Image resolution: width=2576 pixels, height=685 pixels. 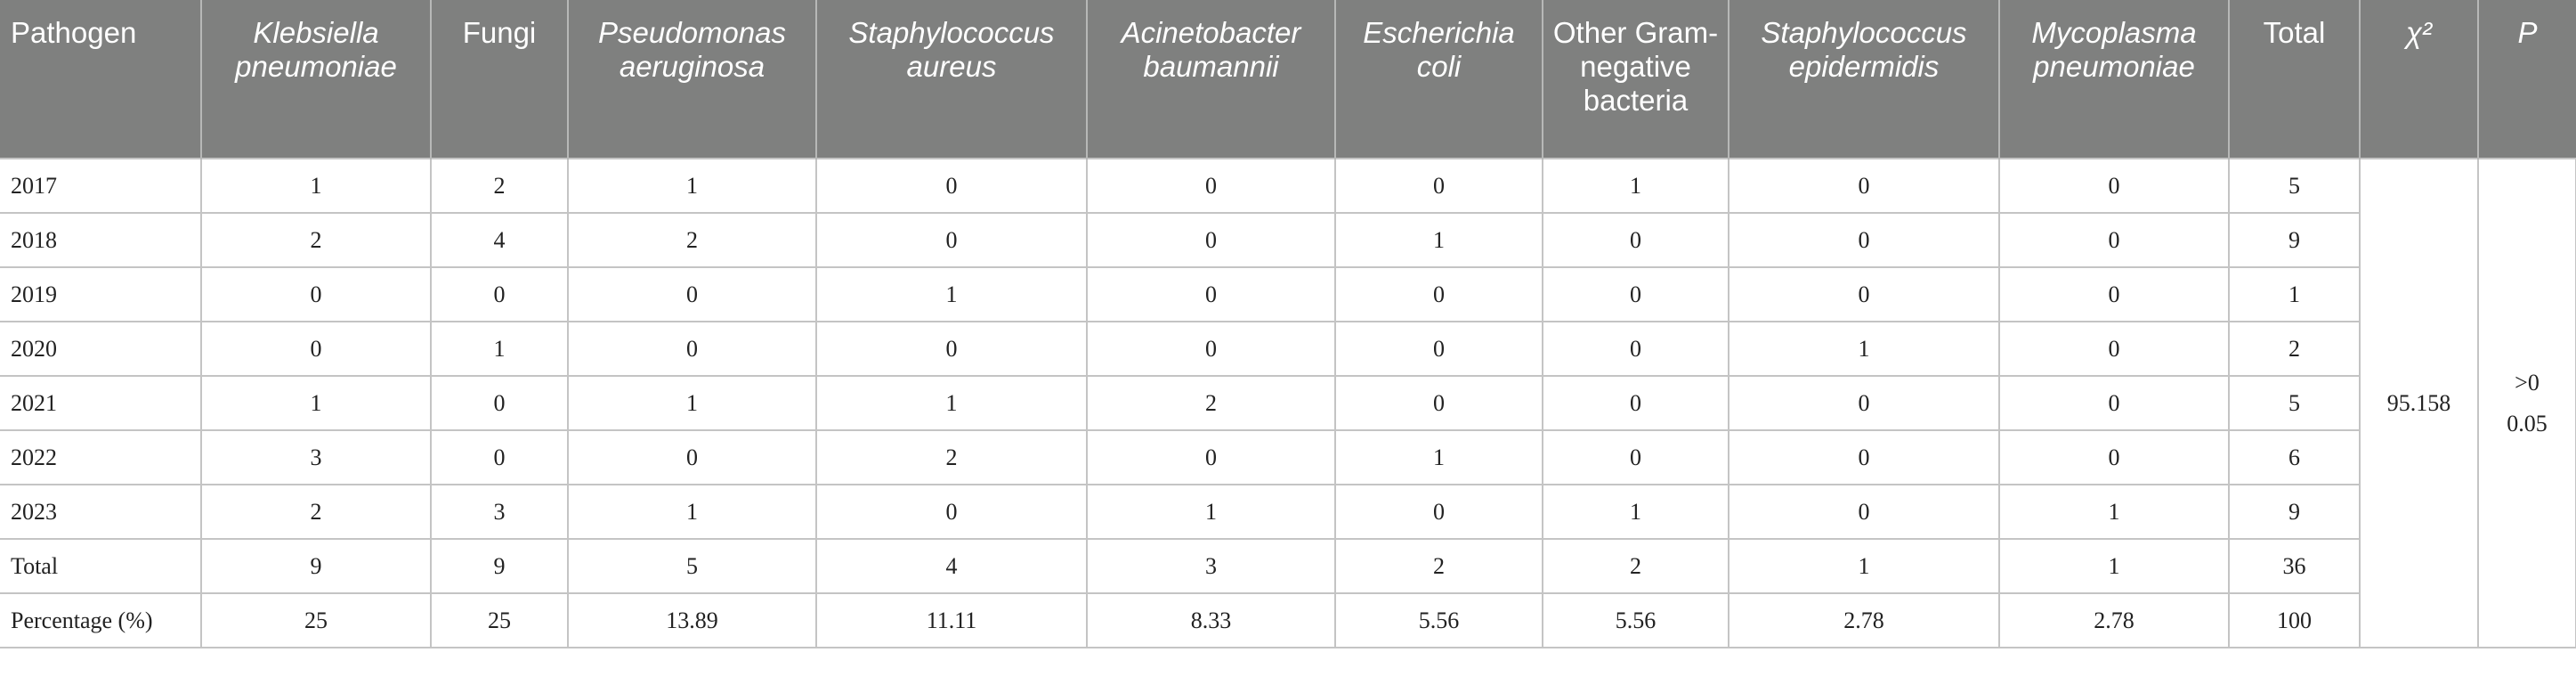 What do you see at coordinates (2527, 403) in the screenshot?
I see `p-value: >0 0.05` at bounding box center [2527, 403].